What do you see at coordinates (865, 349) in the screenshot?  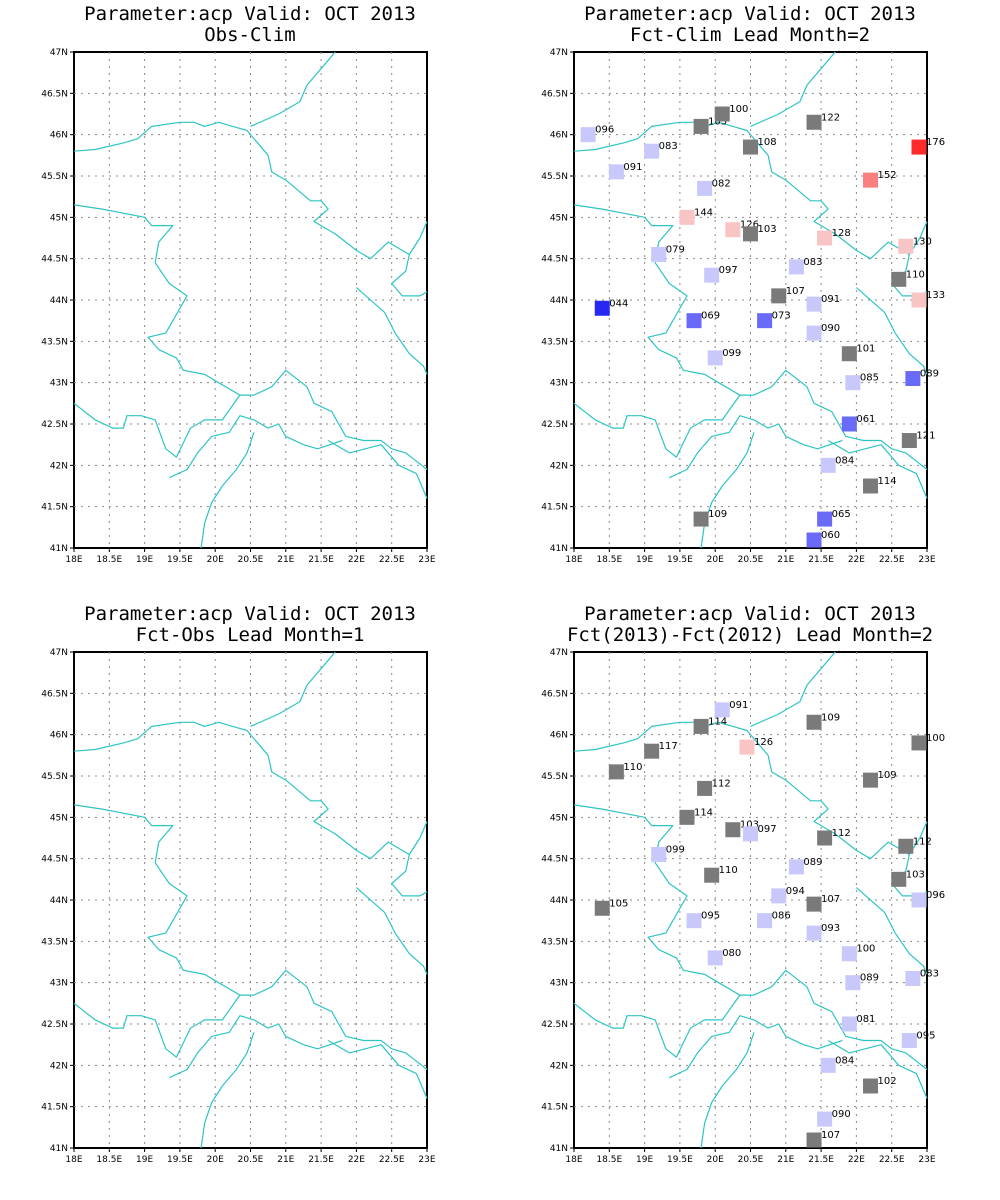 I see `station-value-label: 101` at bounding box center [865, 349].